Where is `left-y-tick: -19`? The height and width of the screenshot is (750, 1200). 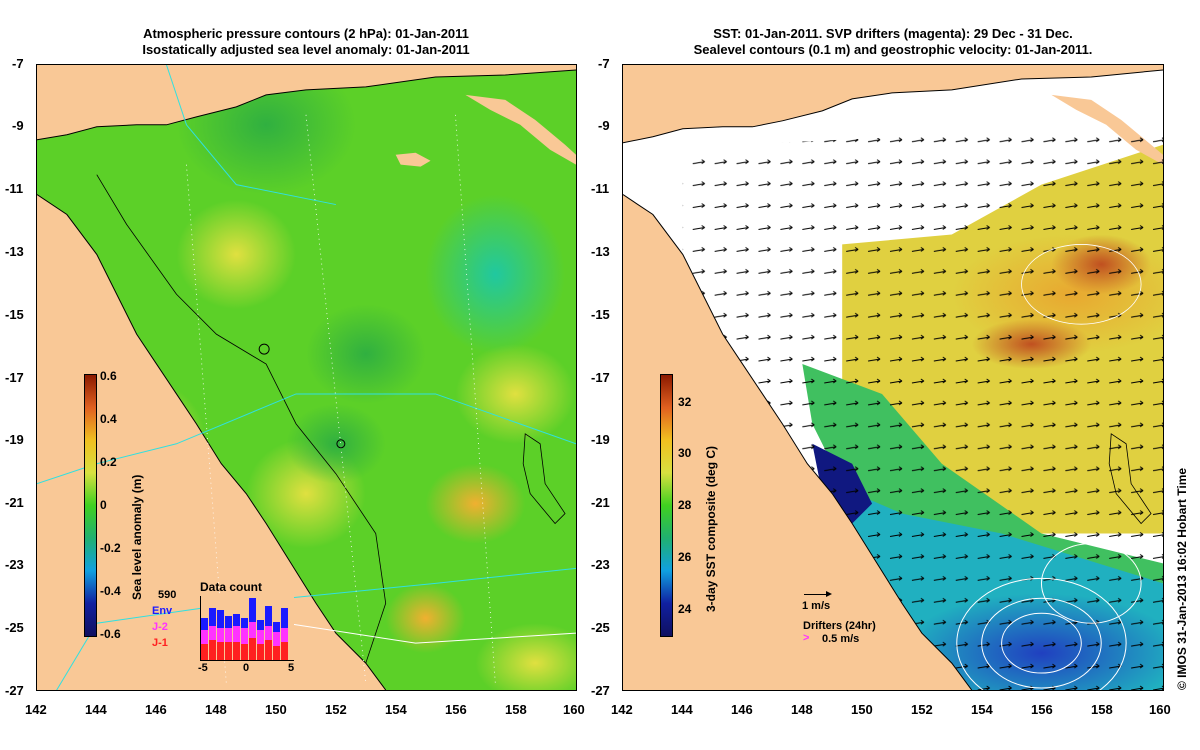 left-y-tick: -19 is located at coordinates (14, 439).